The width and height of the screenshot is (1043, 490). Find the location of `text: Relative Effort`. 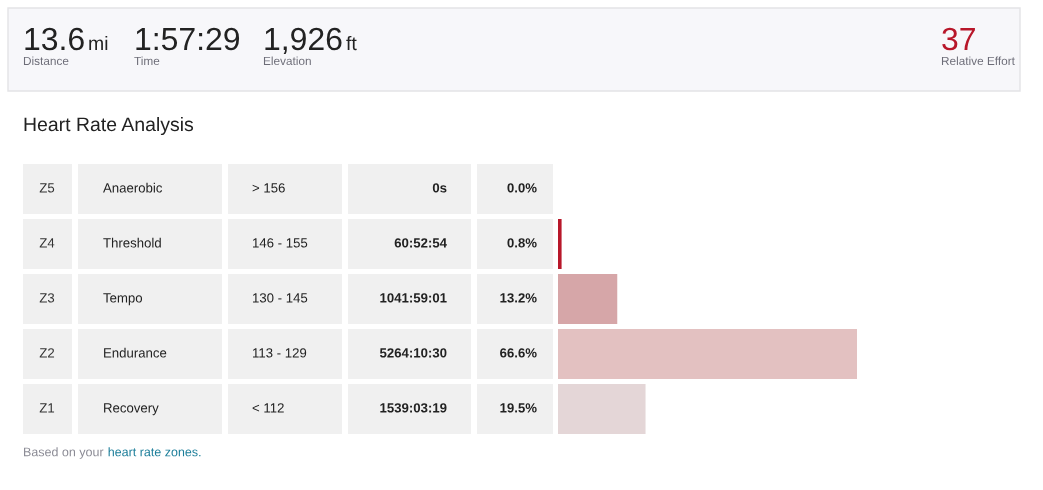

text: Relative Effort is located at coordinates (978, 61).